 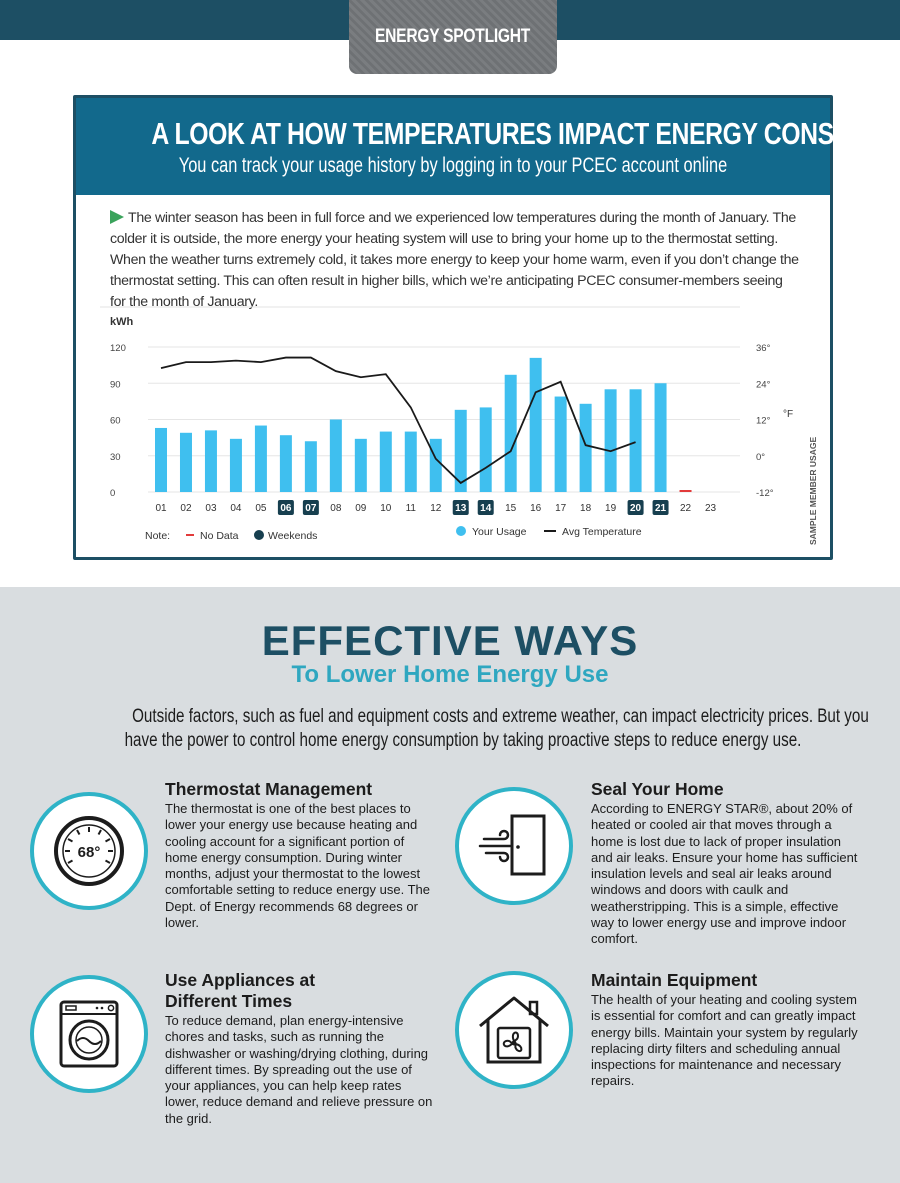 I want to click on legend-weekends: Weekends, so click(x=292, y=536).